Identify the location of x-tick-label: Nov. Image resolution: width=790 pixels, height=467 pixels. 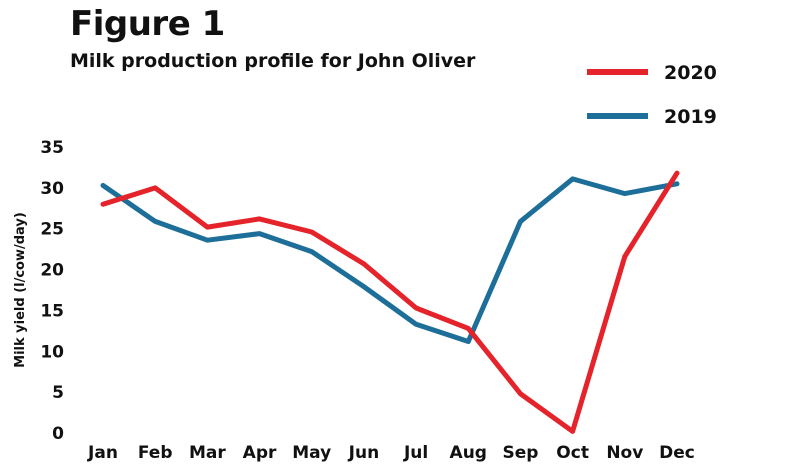
(624, 453).